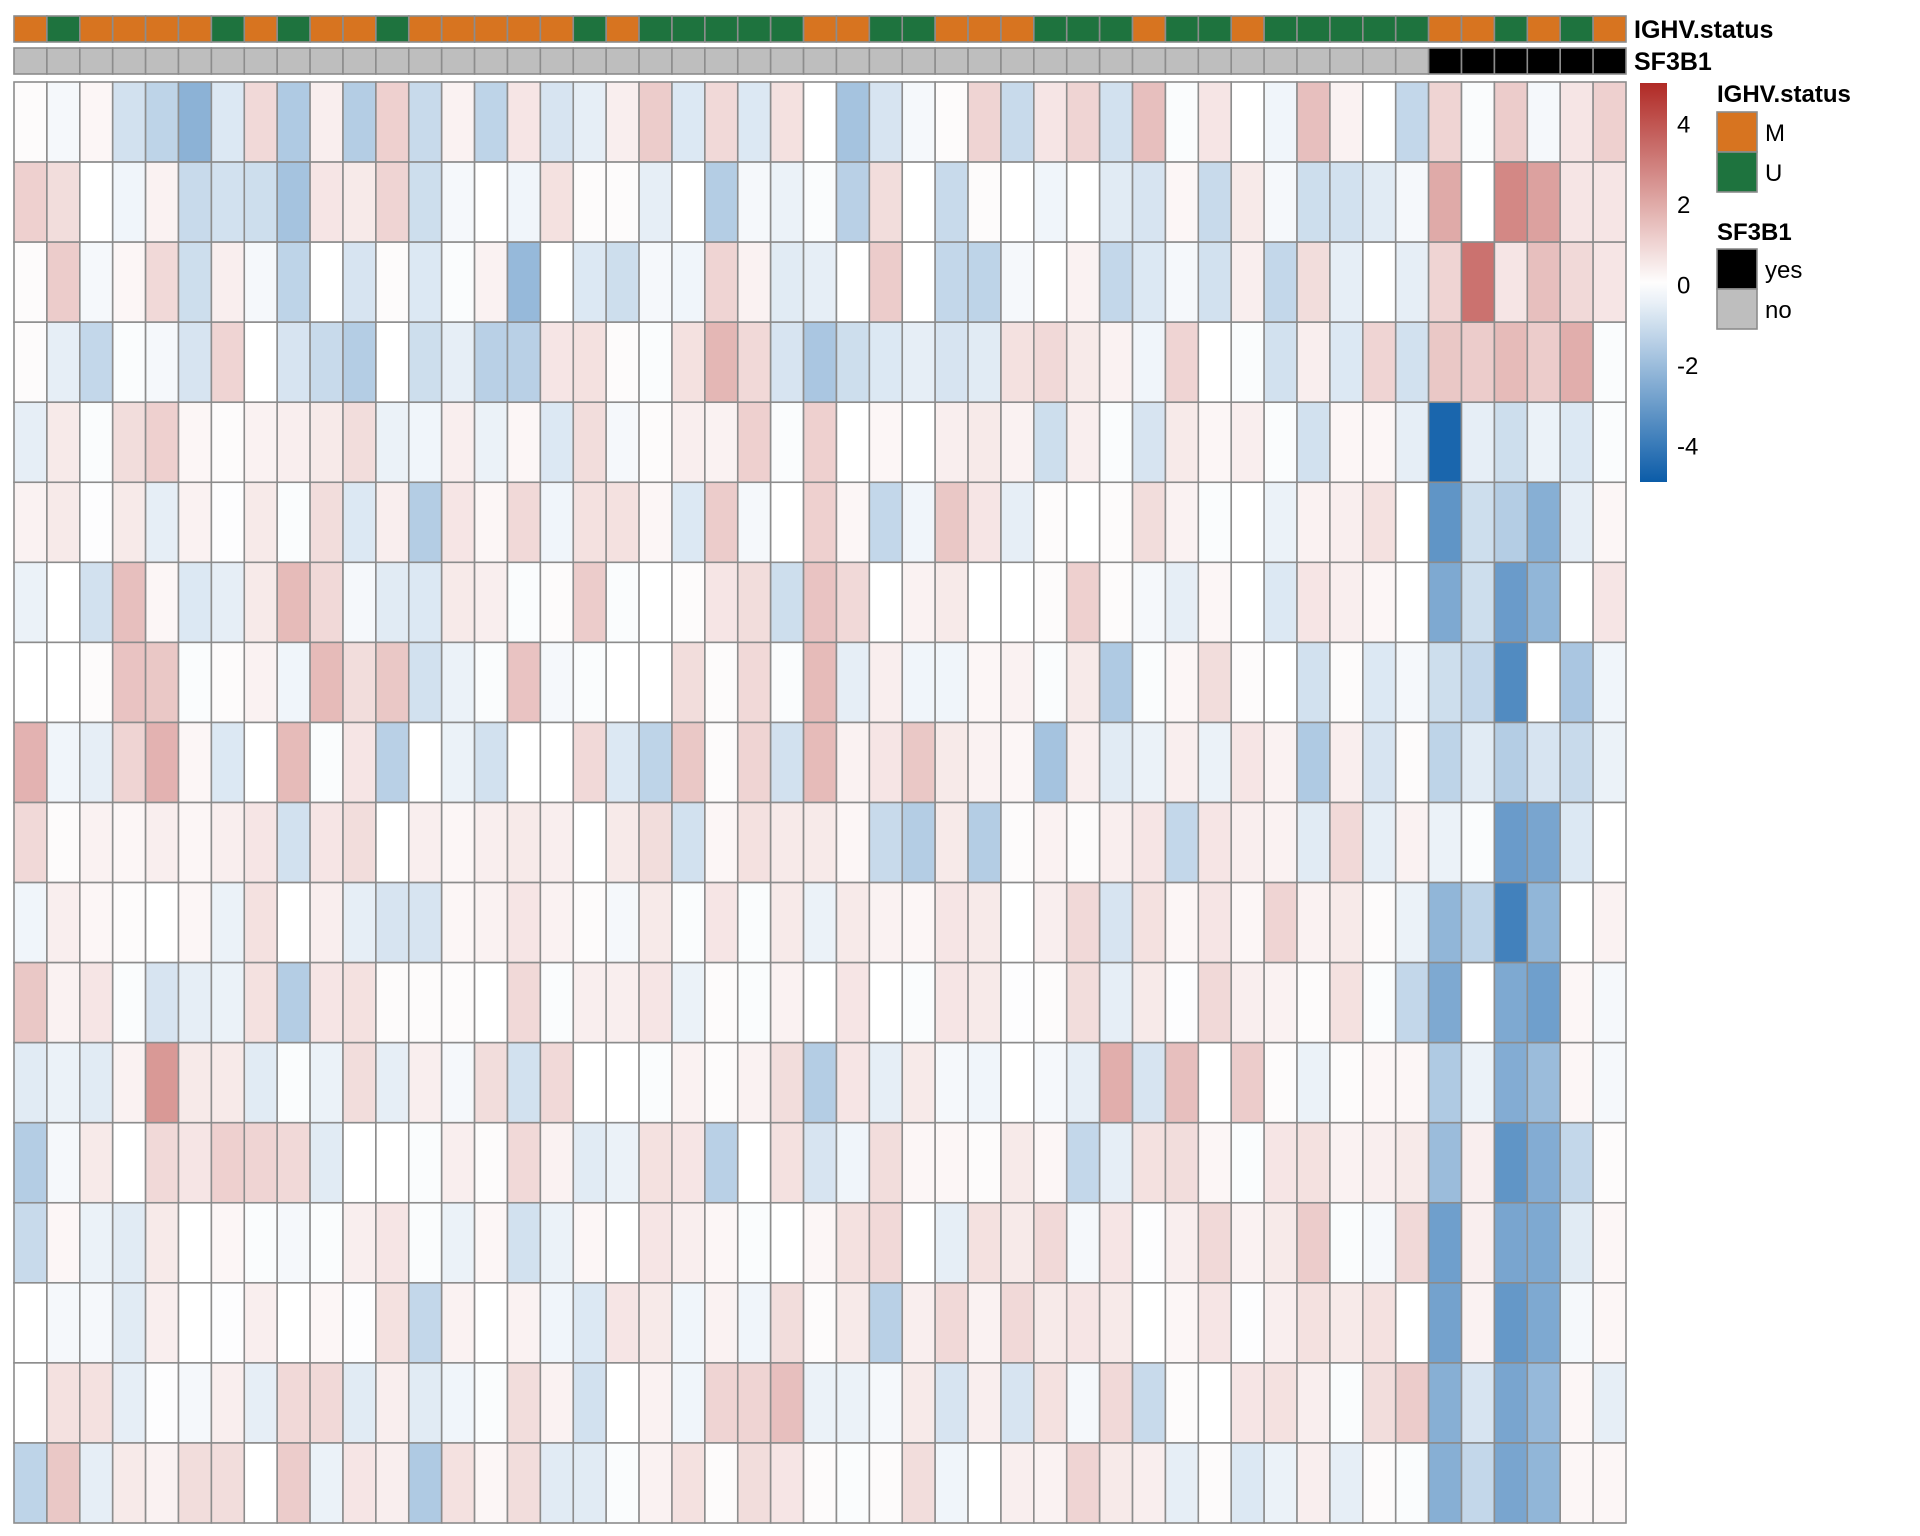  Describe the element at coordinates (1673, 62) in the screenshot. I see `annotation-label-sf3b1: SF3B1` at that location.